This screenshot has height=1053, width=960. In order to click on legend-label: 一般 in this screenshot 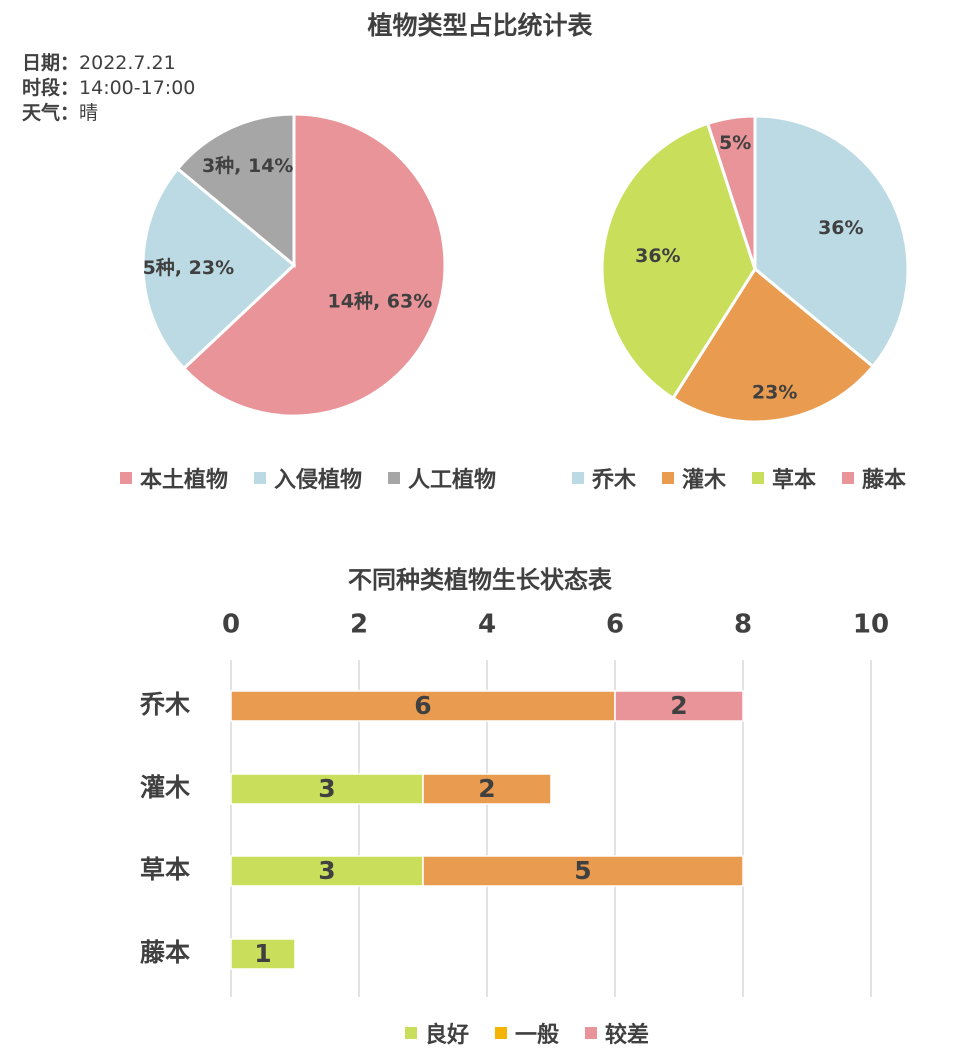, I will do `click(537, 1035)`.